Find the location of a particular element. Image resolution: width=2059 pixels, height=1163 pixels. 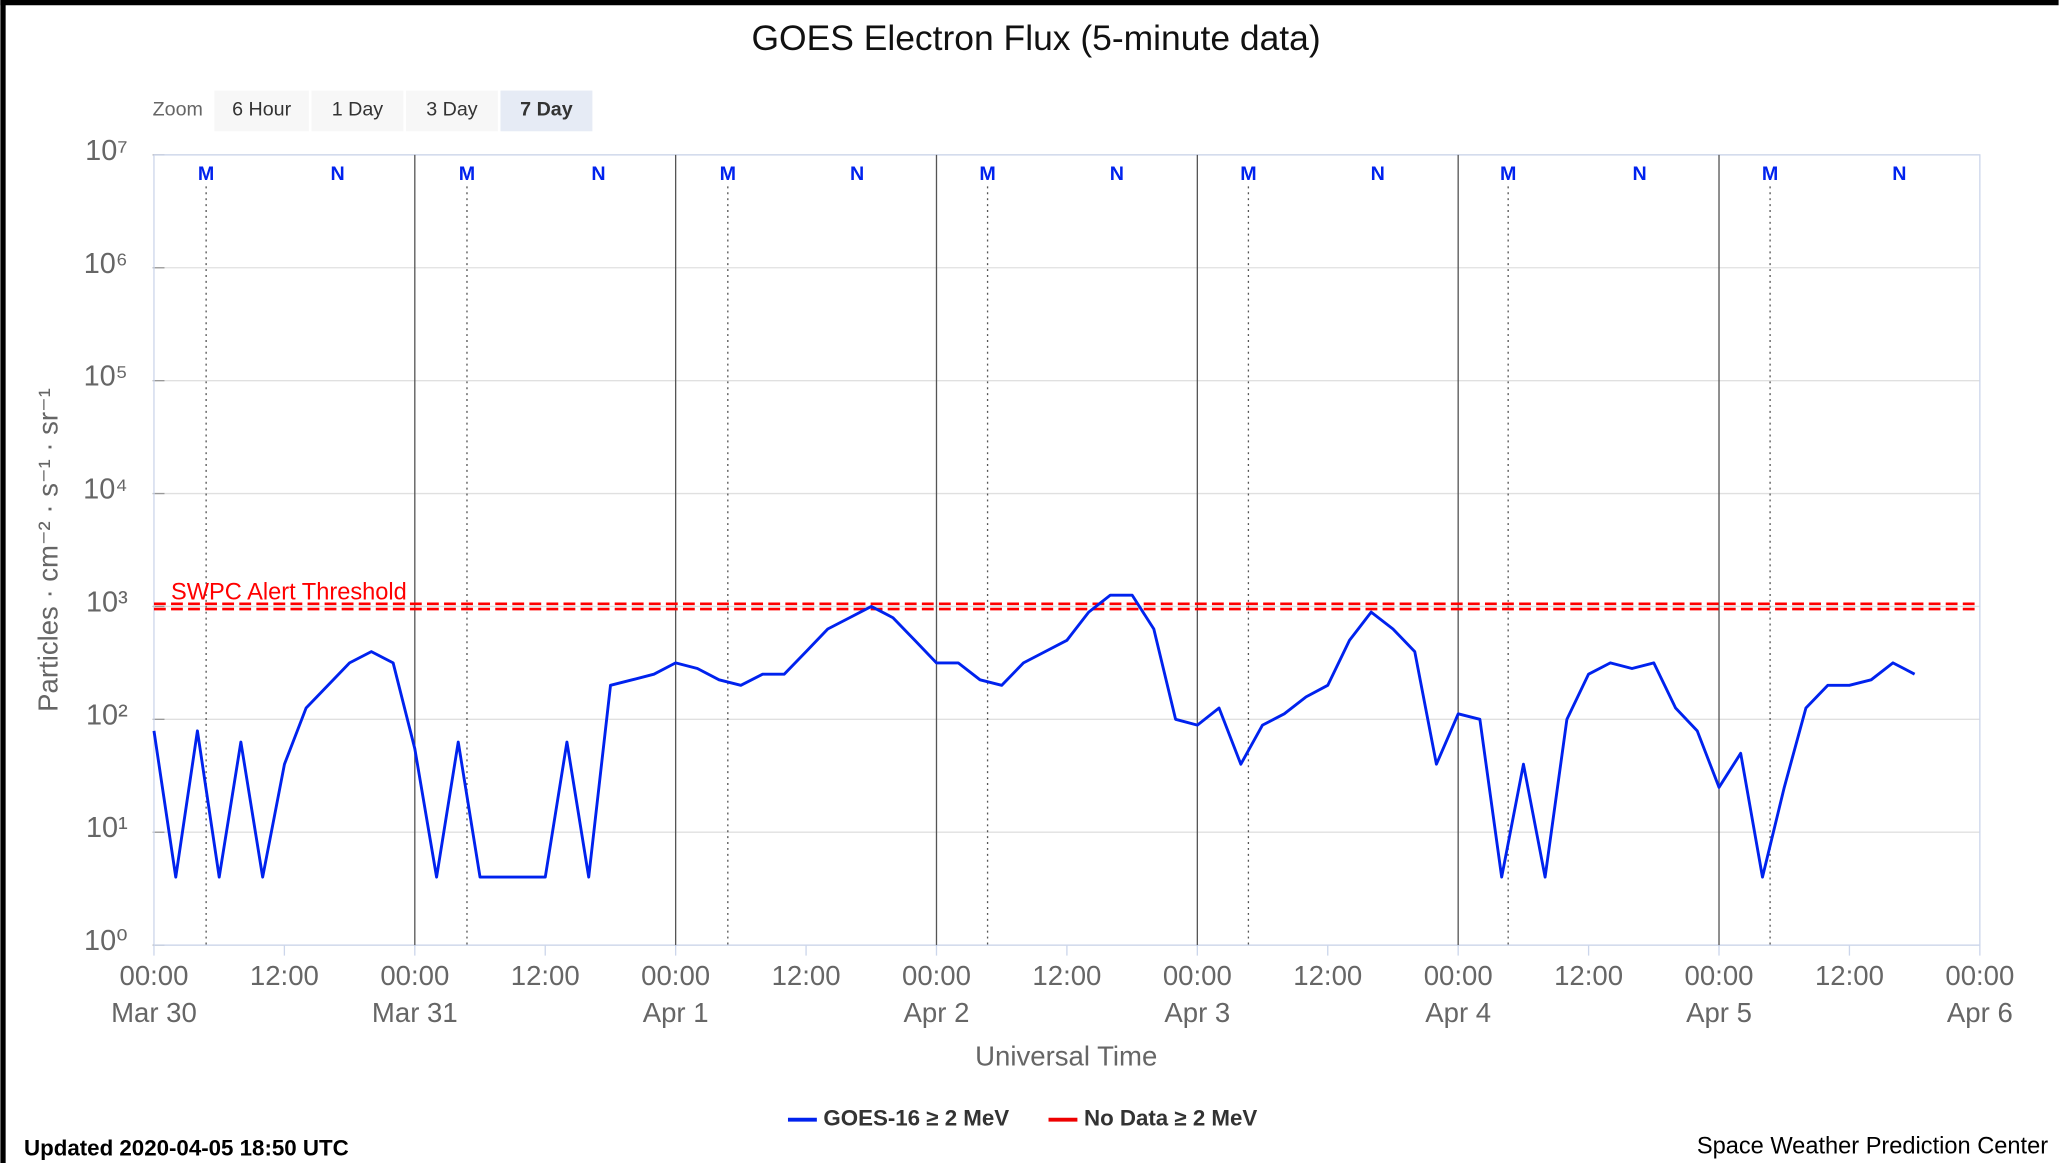

y-tick-label: 10⁵ is located at coordinates (106, 377).